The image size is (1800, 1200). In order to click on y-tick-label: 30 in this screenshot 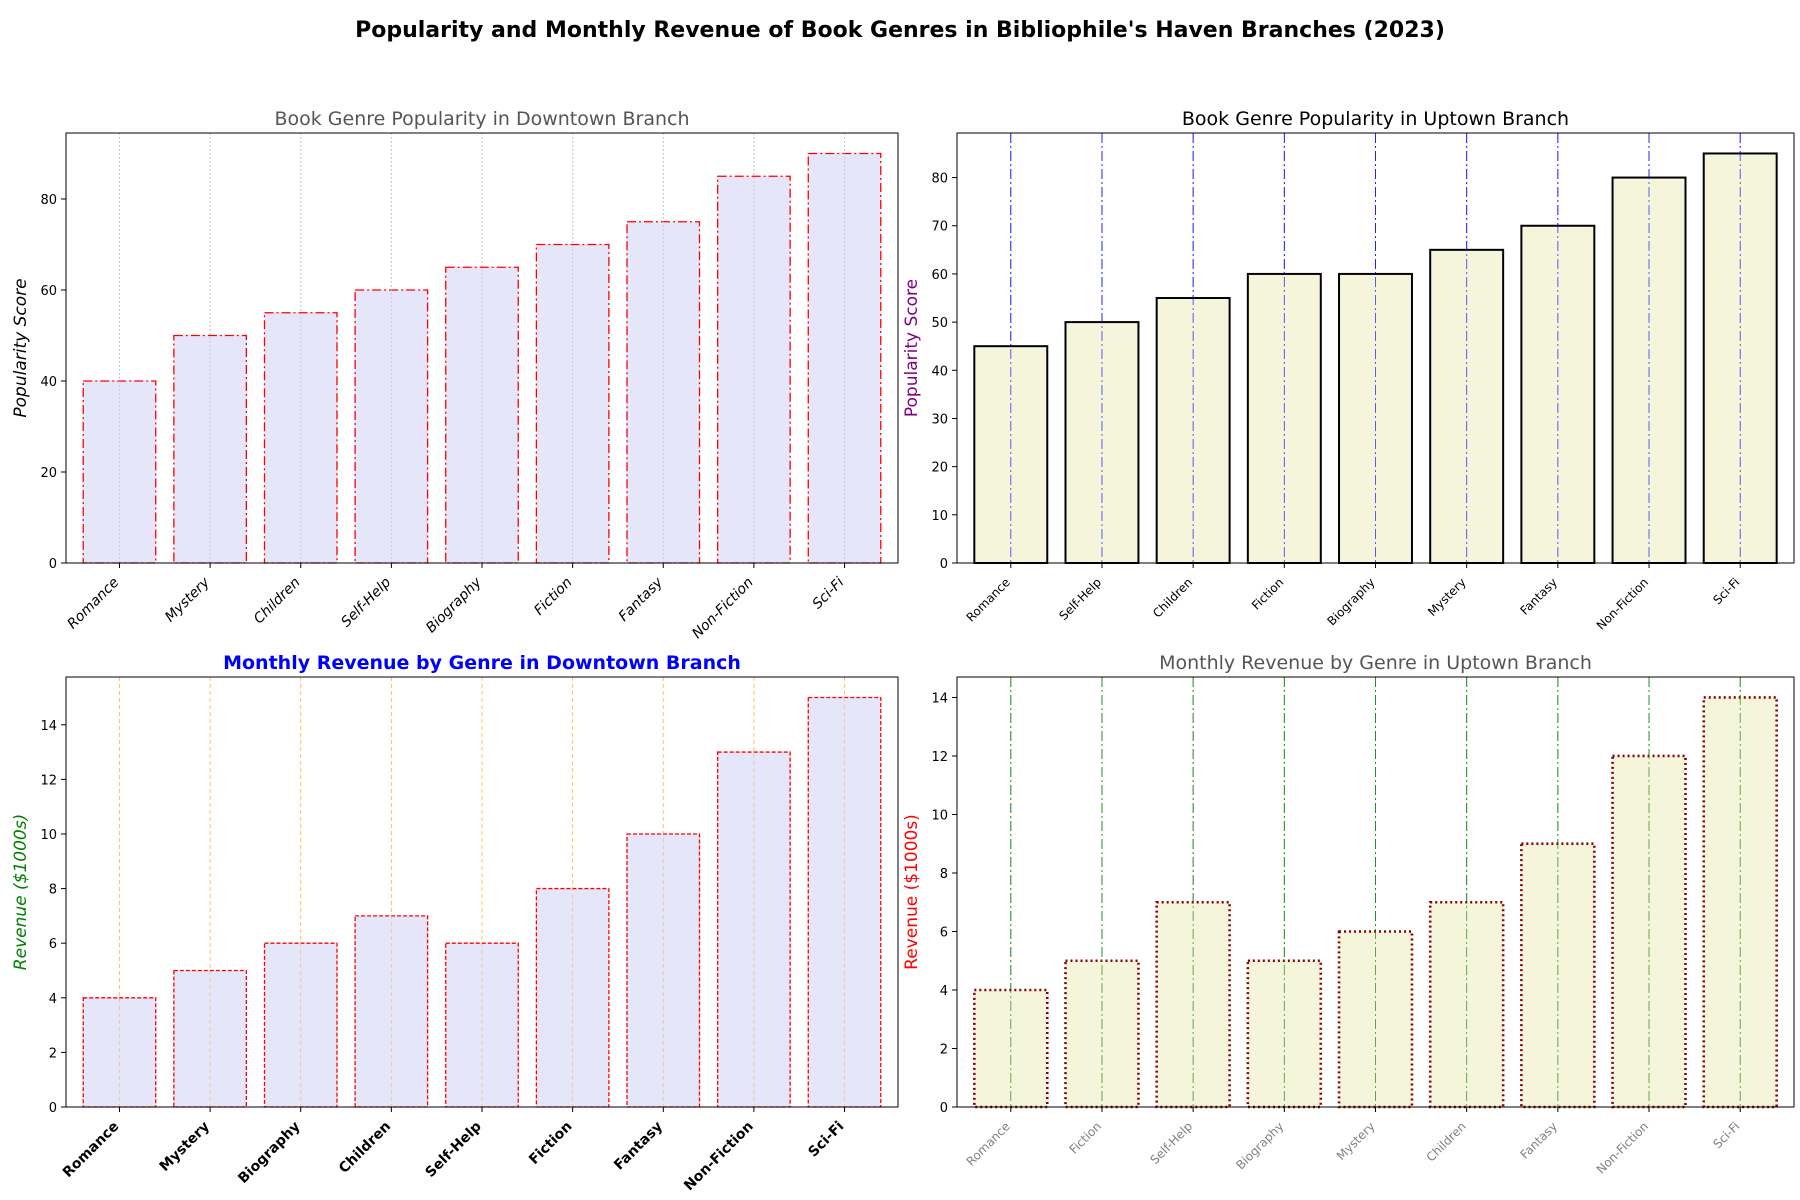, I will do `click(939, 419)`.